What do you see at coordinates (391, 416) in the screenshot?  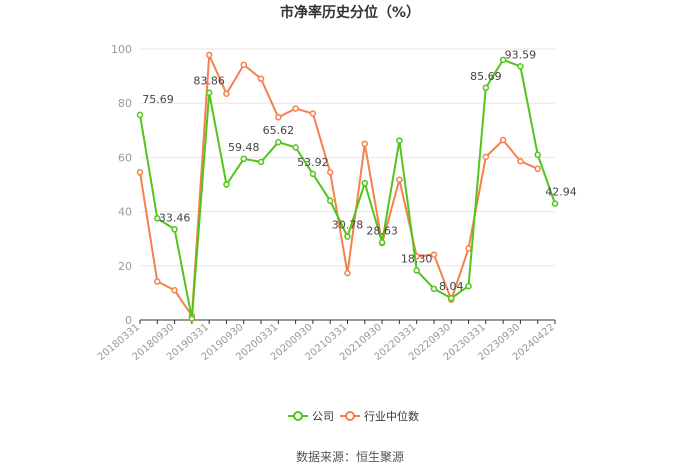 I see `legend-label: 行业中位数` at bounding box center [391, 416].